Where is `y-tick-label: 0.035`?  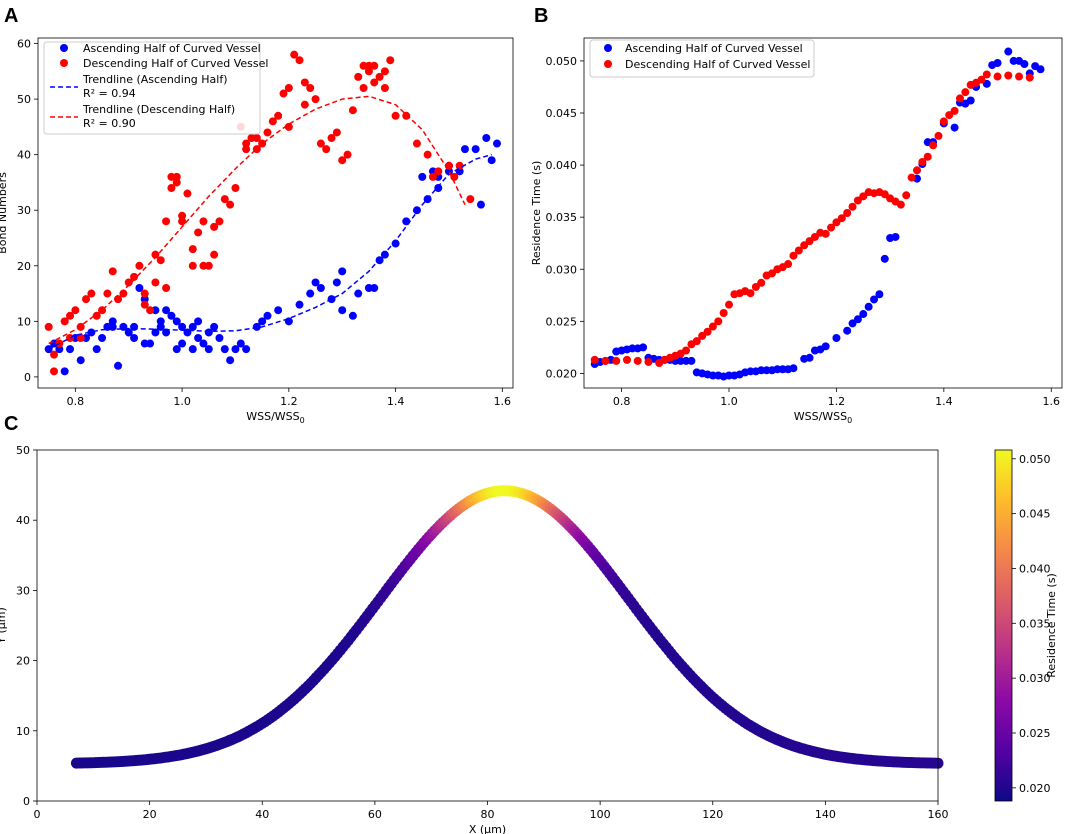 y-tick-label: 0.035 is located at coordinates (562, 217).